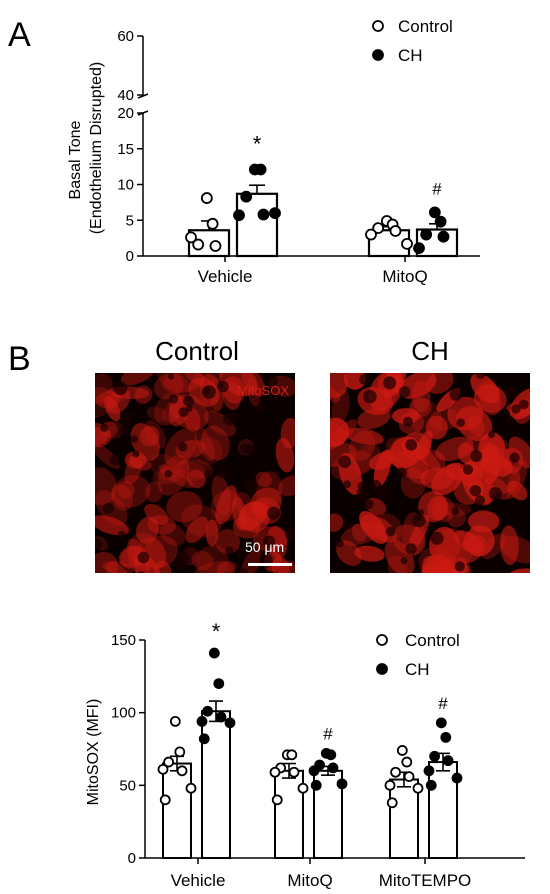 The image size is (550, 894). What do you see at coordinates (417, 669) in the screenshot?
I see `legend-label-ch: CH` at bounding box center [417, 669].